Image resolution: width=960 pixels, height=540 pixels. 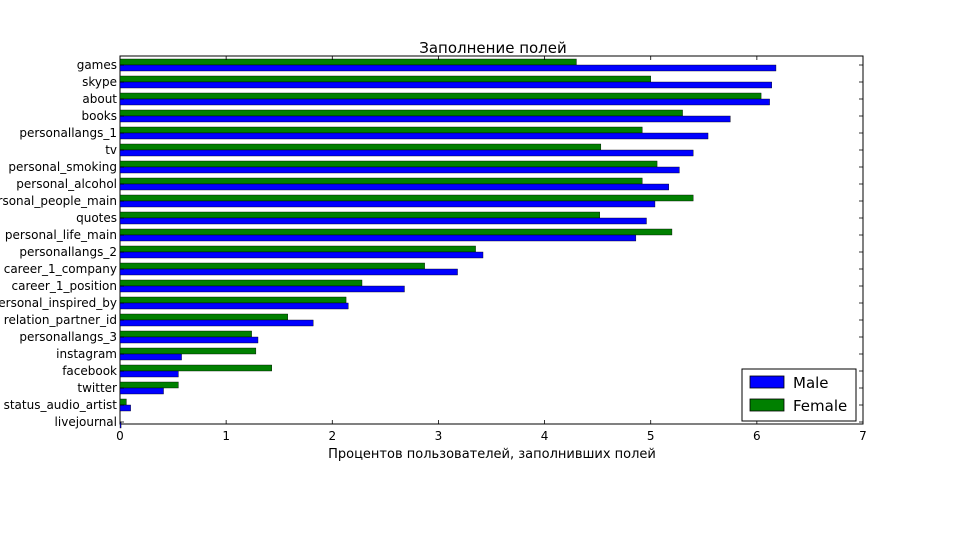 What do you see at coordinates (86, 354) in the screenshot?
I see `category-label: instagram` at bounding box center [86, 354].